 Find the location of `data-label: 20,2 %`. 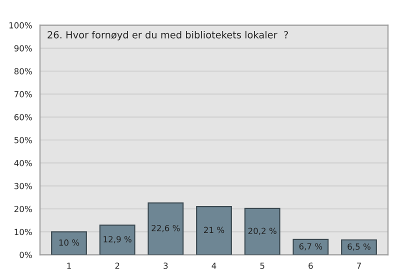

data-label: 20,2 % is located at coordinates (262, 231).